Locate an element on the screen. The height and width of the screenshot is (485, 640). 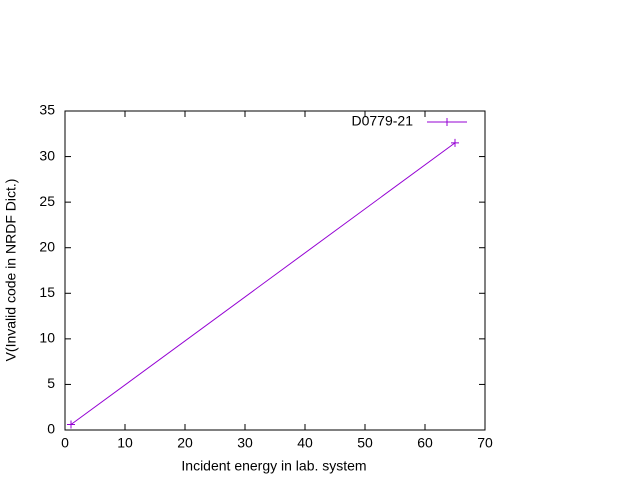
y-tick-label: 20 is located at coordinates (47, 246).